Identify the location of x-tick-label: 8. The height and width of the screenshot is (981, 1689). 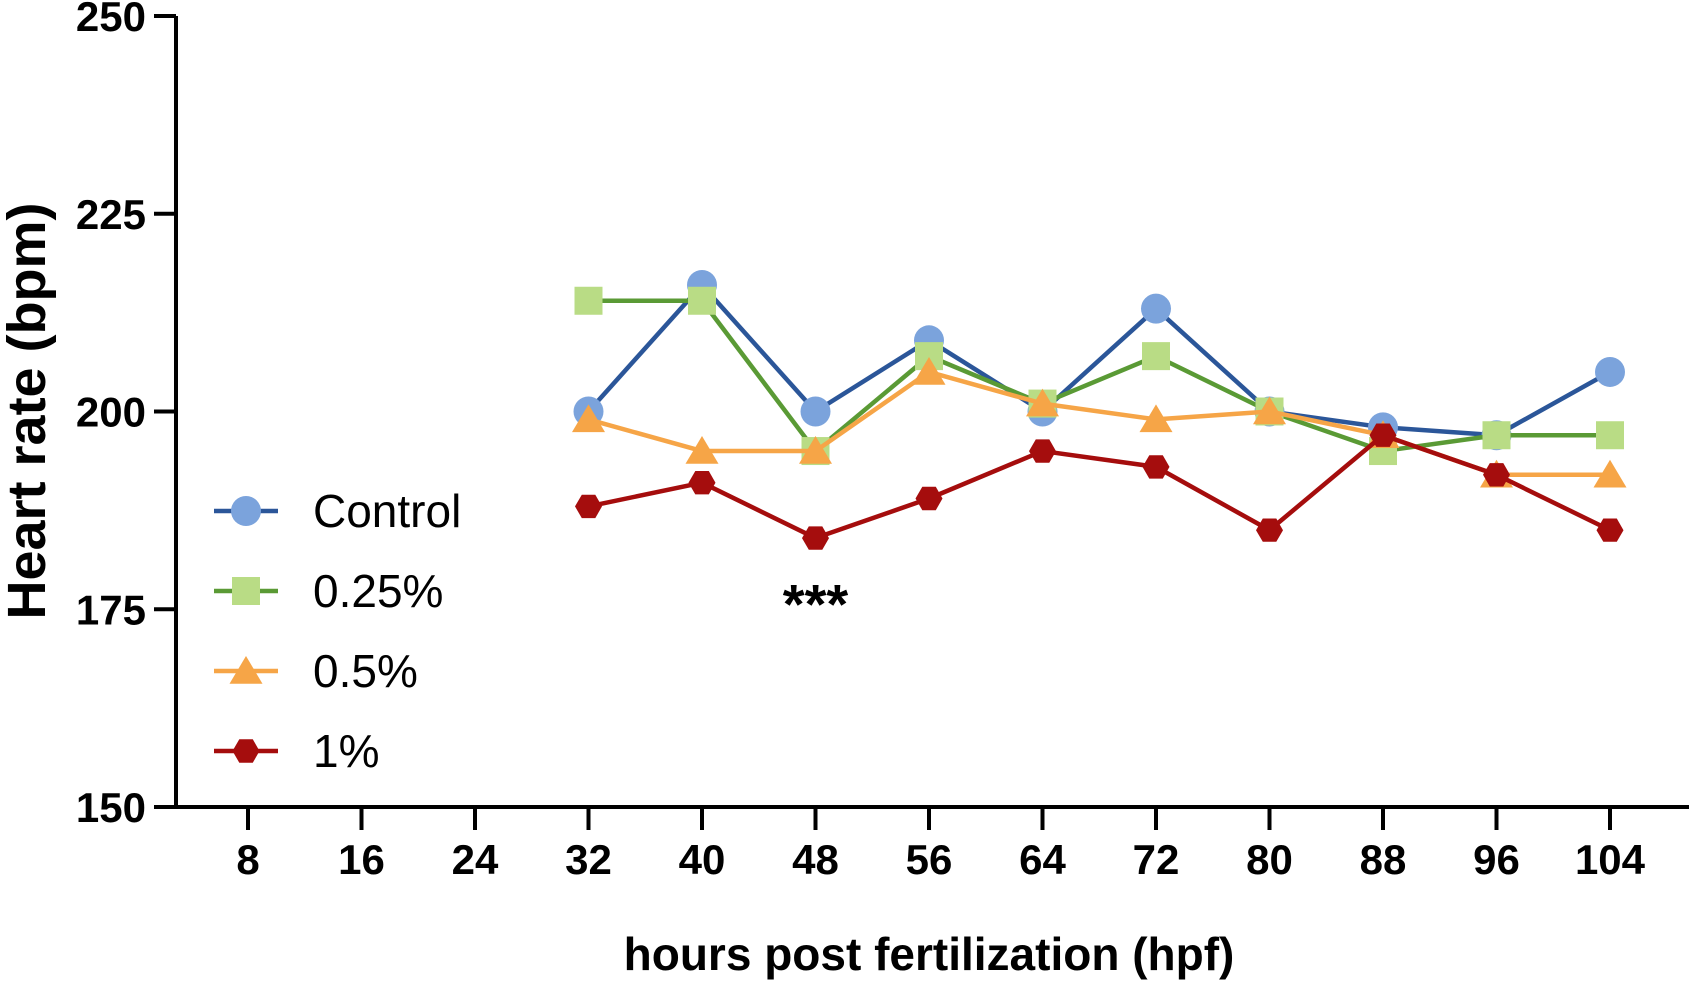
(247, 859).